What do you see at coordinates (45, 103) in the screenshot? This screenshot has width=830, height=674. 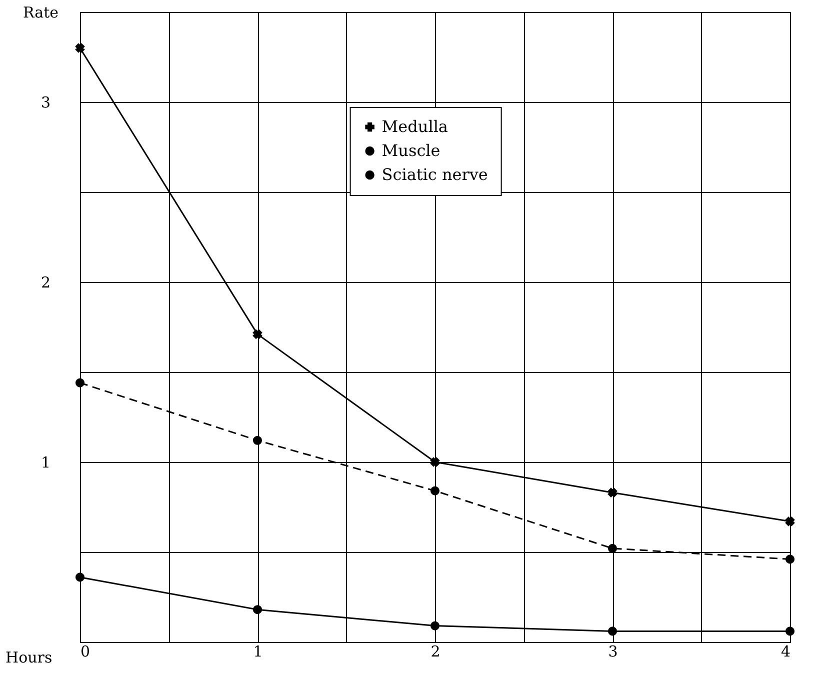 I see `y-tick-label: 3` at bounding box center [45, 103].